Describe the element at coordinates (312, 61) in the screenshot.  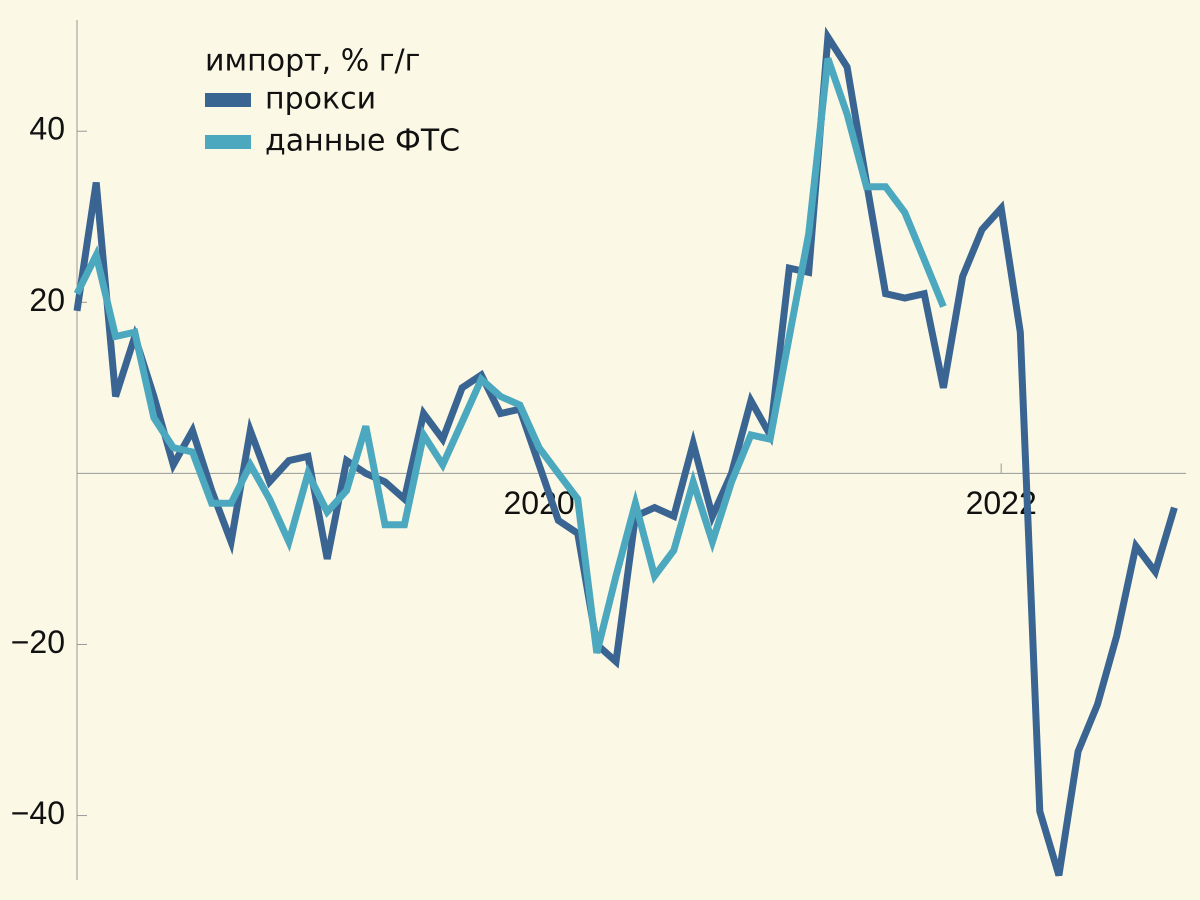
I see `legend-title: импорт, % г/г` at that location.